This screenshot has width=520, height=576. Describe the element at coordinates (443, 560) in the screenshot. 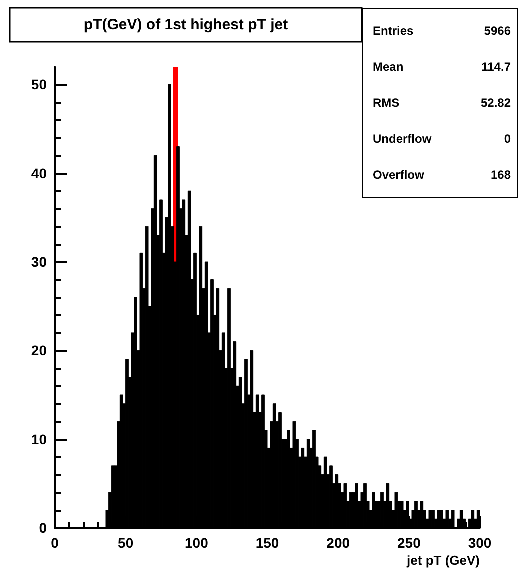

I see `x-axis-title: jet pT (GeV)` at that location.